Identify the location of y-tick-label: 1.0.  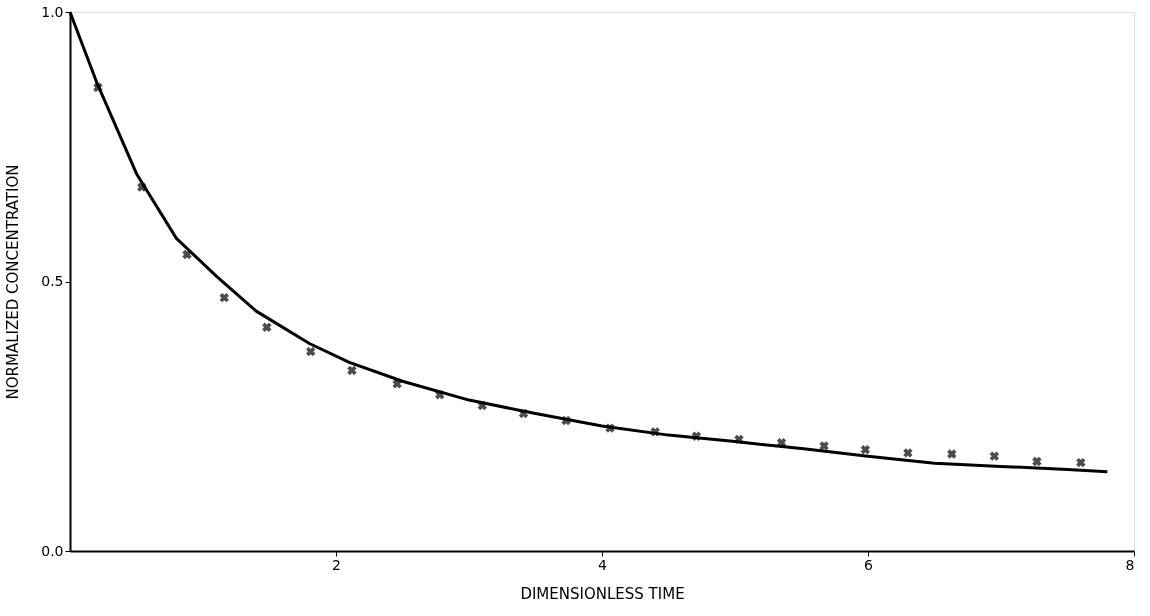
(52, 11).